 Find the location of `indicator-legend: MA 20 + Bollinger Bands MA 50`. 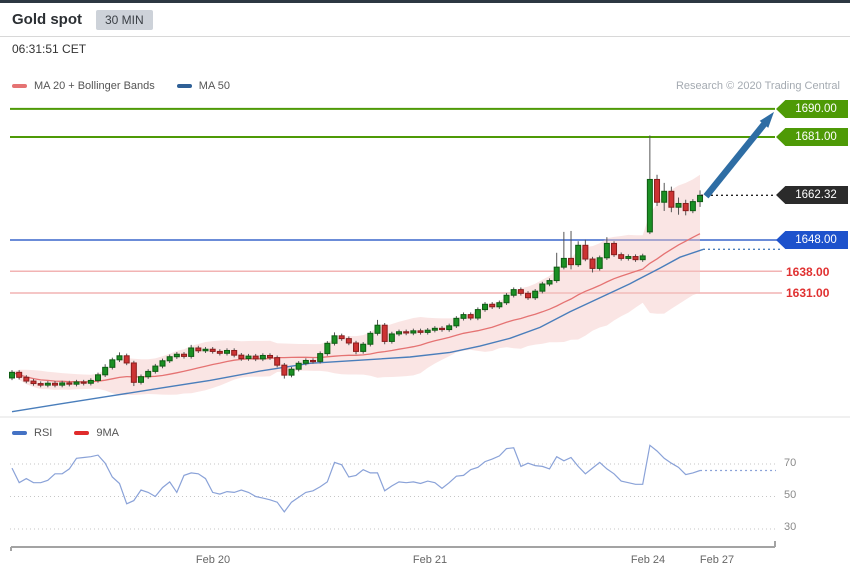

indicator-legend: MA 20 + Bollinger Bands MA 50 is located at coordinates (121, 86).